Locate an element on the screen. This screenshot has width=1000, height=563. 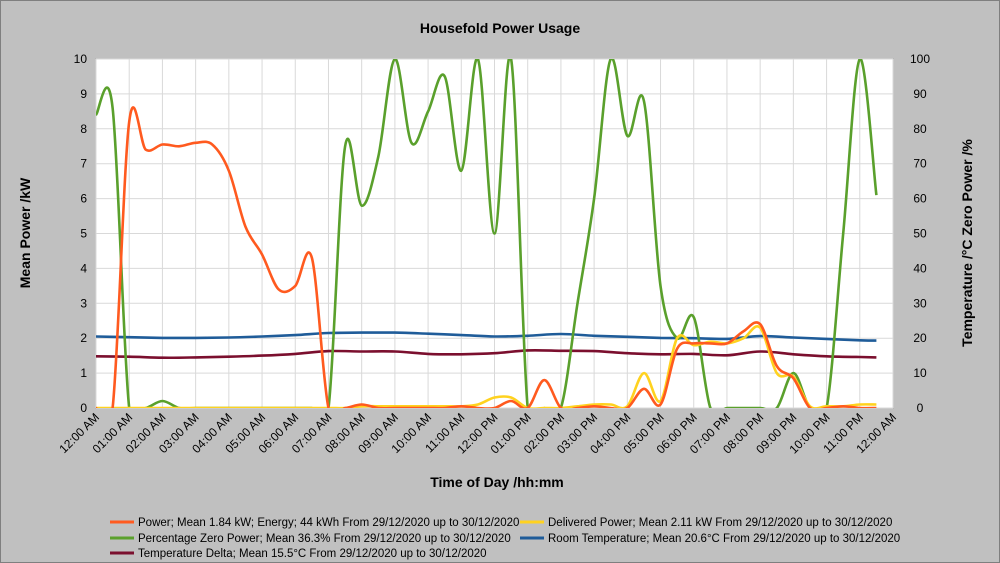
y2-tick-label: 70 is located at coordinates (920, 164).